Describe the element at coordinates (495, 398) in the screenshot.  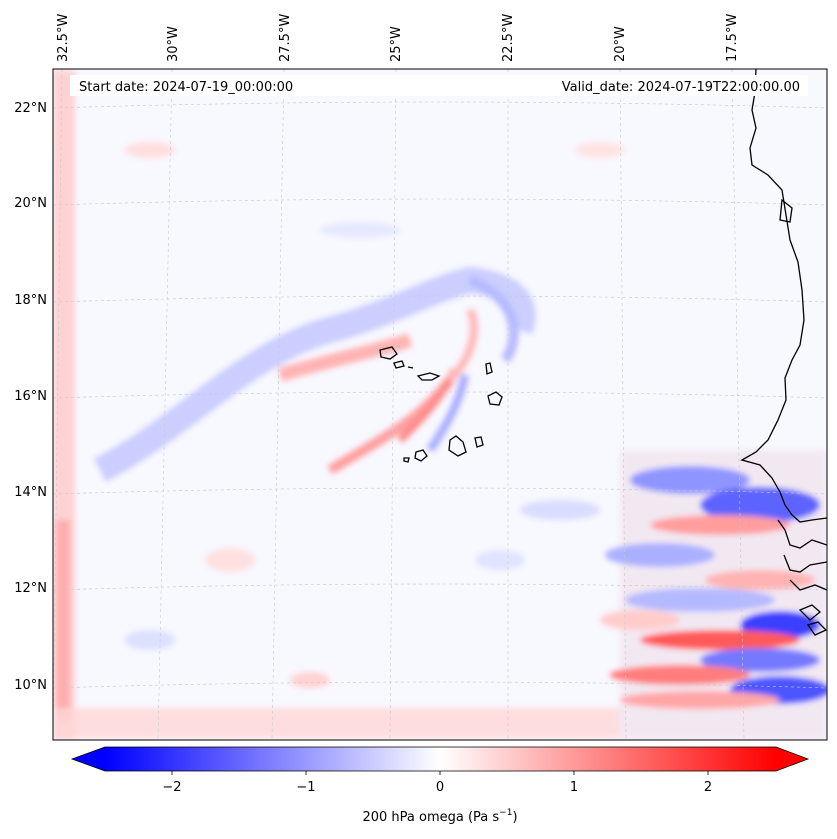
I see `island-boa-vista` at that location.